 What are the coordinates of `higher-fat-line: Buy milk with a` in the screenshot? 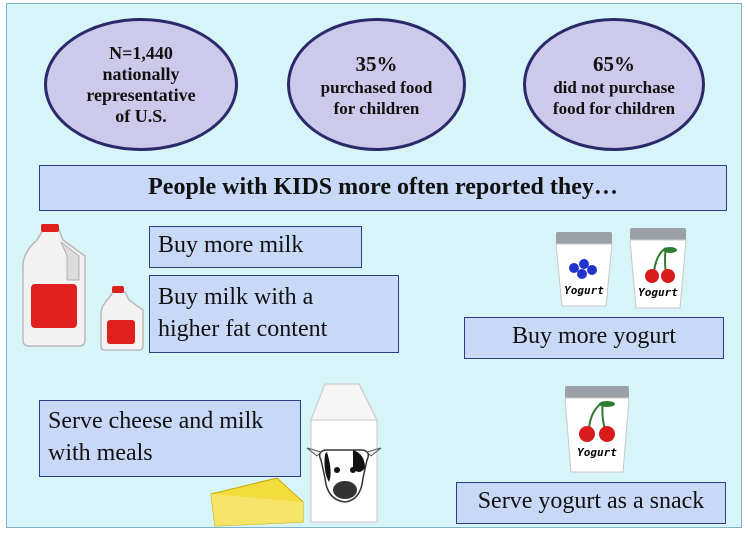 It's located at (236, 297).